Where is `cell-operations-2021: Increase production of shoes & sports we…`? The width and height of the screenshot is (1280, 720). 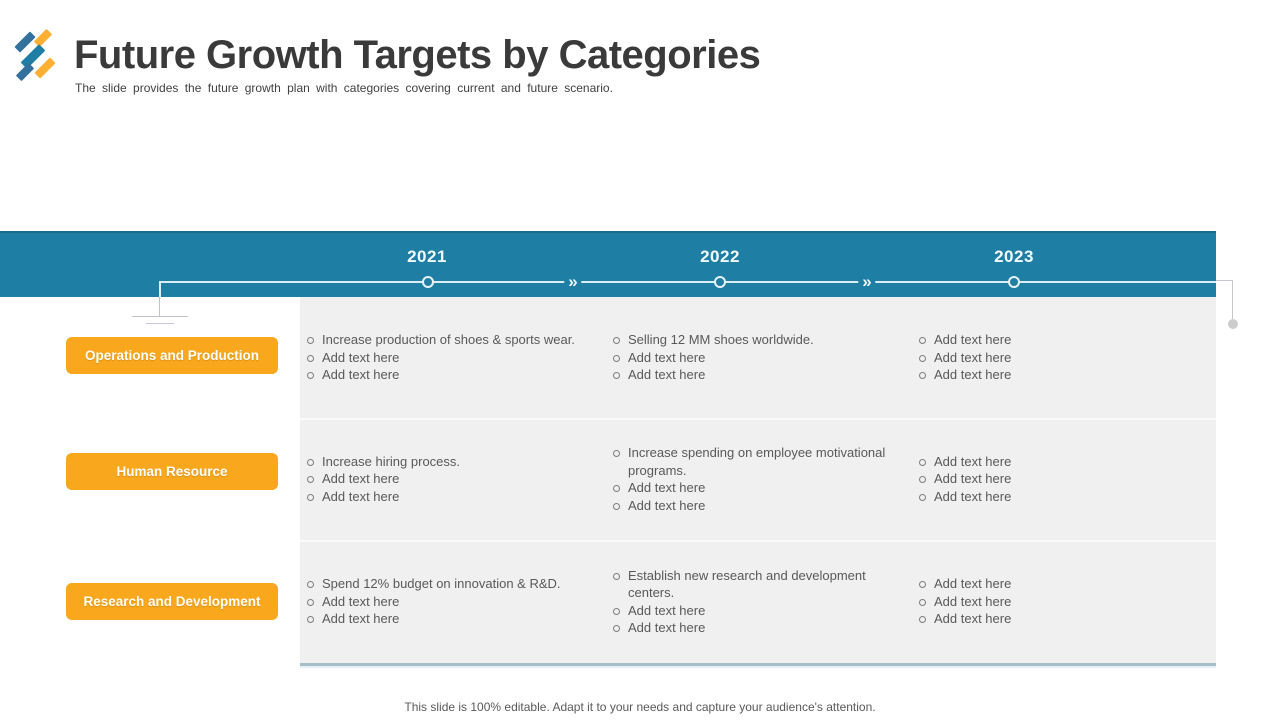
cell-operations-2021: Increase production of shoes & sports we… is located at coordinates (449, 357).